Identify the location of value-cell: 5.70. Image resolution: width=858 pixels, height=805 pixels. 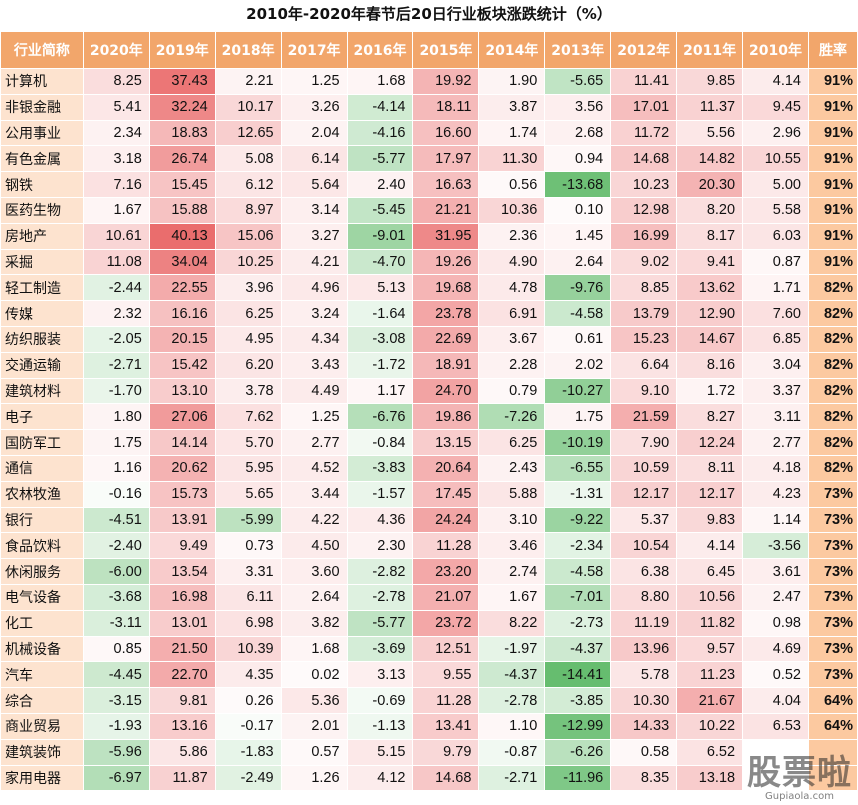
(248, 442).